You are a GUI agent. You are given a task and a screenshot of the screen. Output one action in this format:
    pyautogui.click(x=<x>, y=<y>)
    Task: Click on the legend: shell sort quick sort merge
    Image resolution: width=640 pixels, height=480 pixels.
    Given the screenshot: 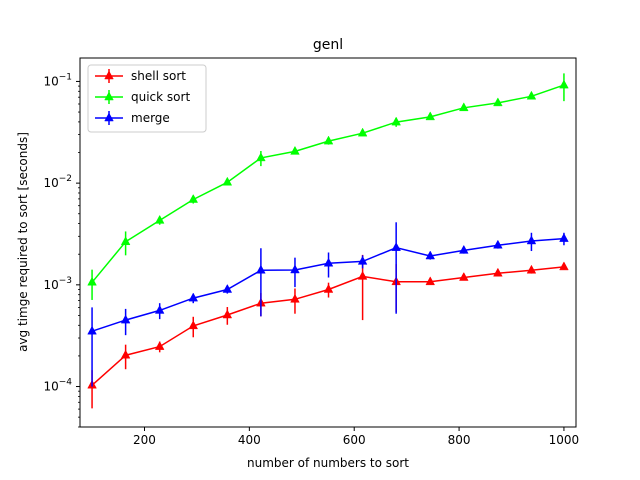 What is the action you would take?
    pyautogui.click(x=147, y=98)
    